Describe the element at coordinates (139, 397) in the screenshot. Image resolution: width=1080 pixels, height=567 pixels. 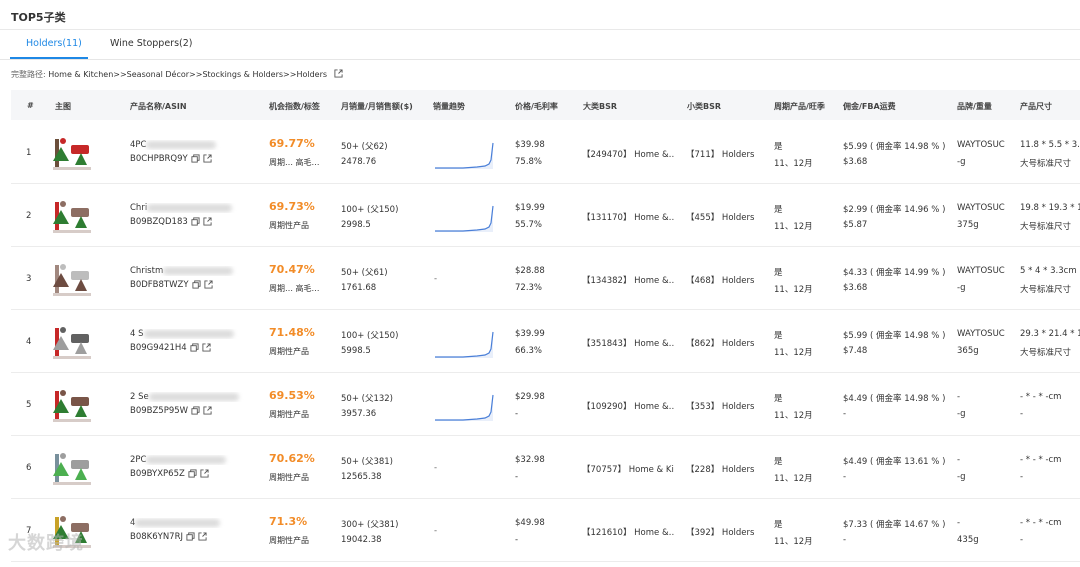
I see `product-name-text: 2 Se` at that location.